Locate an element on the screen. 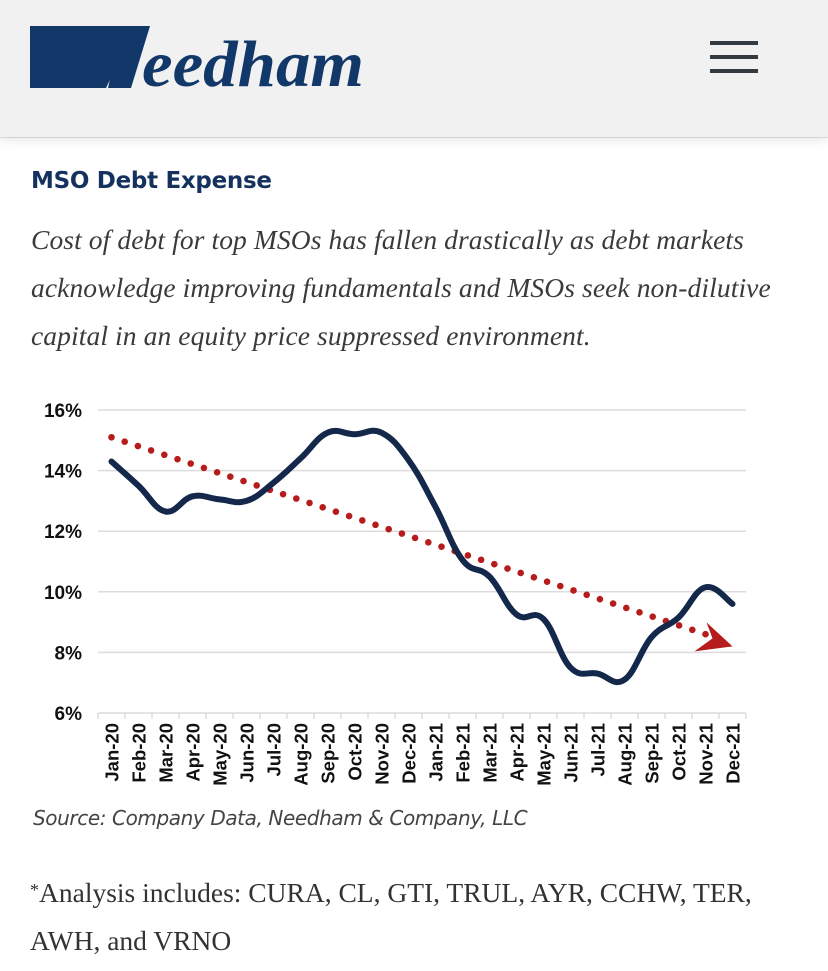 Image resolution: width=828 pixels, height=971 pixels. x-tick-label: Nov-20 is located at coordinates (382, 754).